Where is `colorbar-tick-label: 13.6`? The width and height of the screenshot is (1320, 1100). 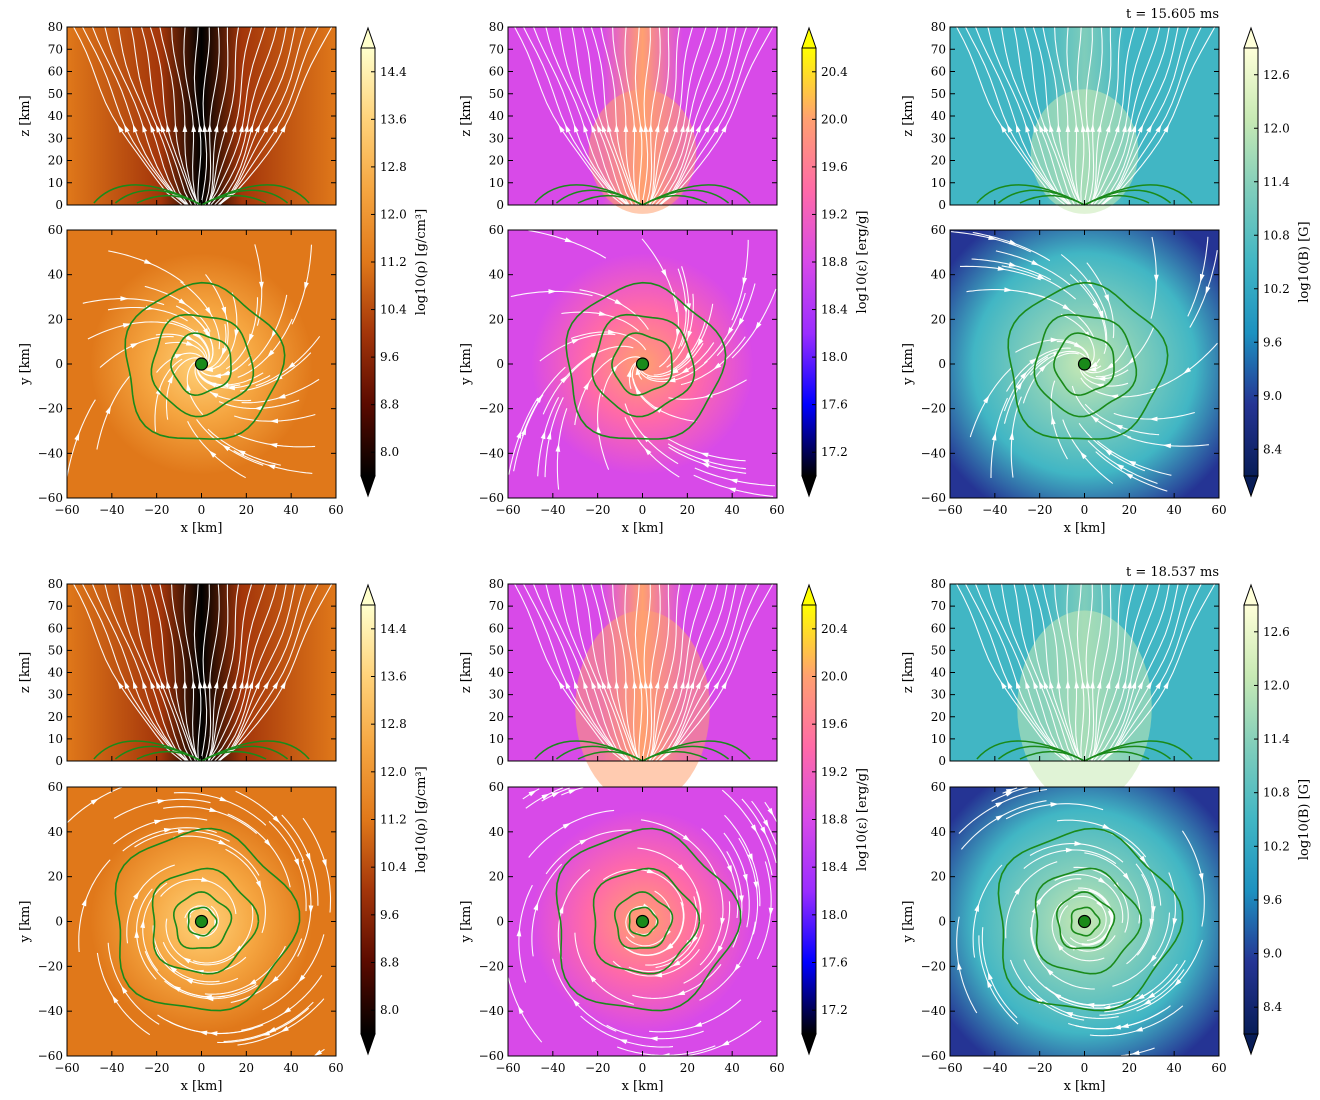
colorbar-tick-label: 13.6 is located at coordinates (393, 677).